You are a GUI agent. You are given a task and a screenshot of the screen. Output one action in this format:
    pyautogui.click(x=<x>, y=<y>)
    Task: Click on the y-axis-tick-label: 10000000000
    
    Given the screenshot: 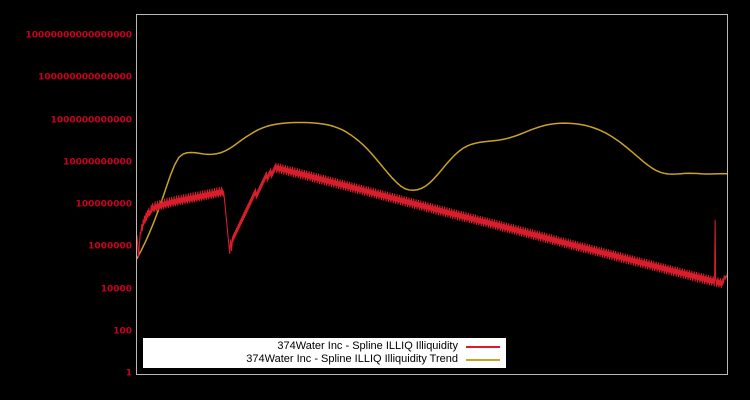 What is the action you would take?
    pyautogui.click(x=97, y=162)
    